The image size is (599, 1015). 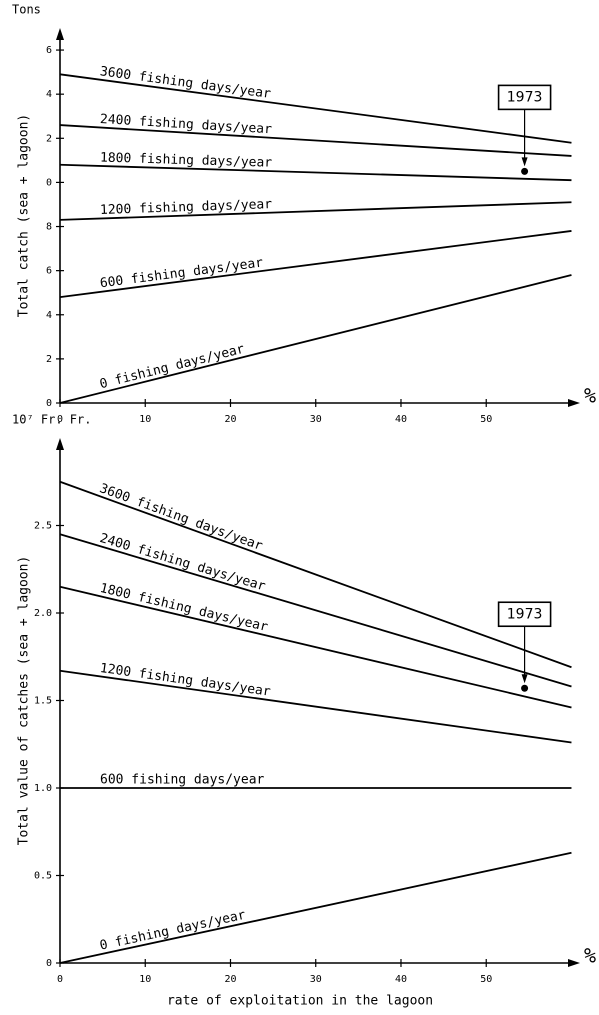 I want to click on y-title: Total value of catches (sea + lagoon), so click(x=24, y=701).